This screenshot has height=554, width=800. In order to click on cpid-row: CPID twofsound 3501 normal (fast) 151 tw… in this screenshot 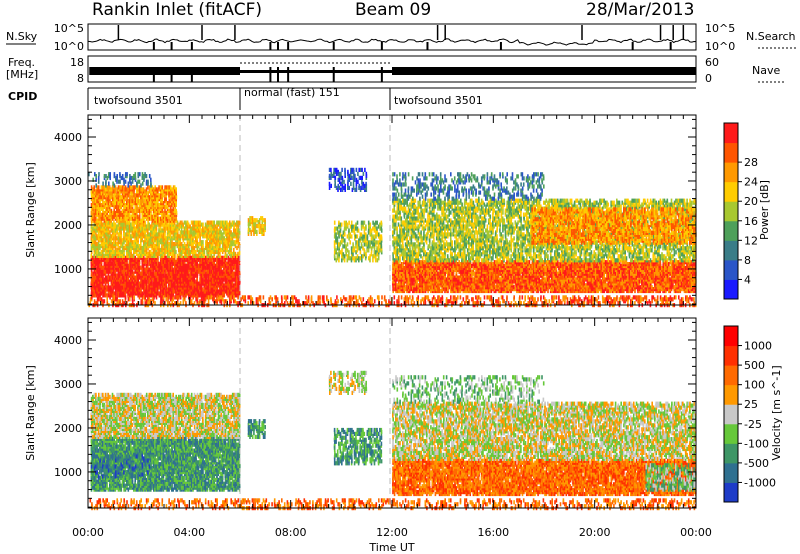, I will do `click(352, 98)`.